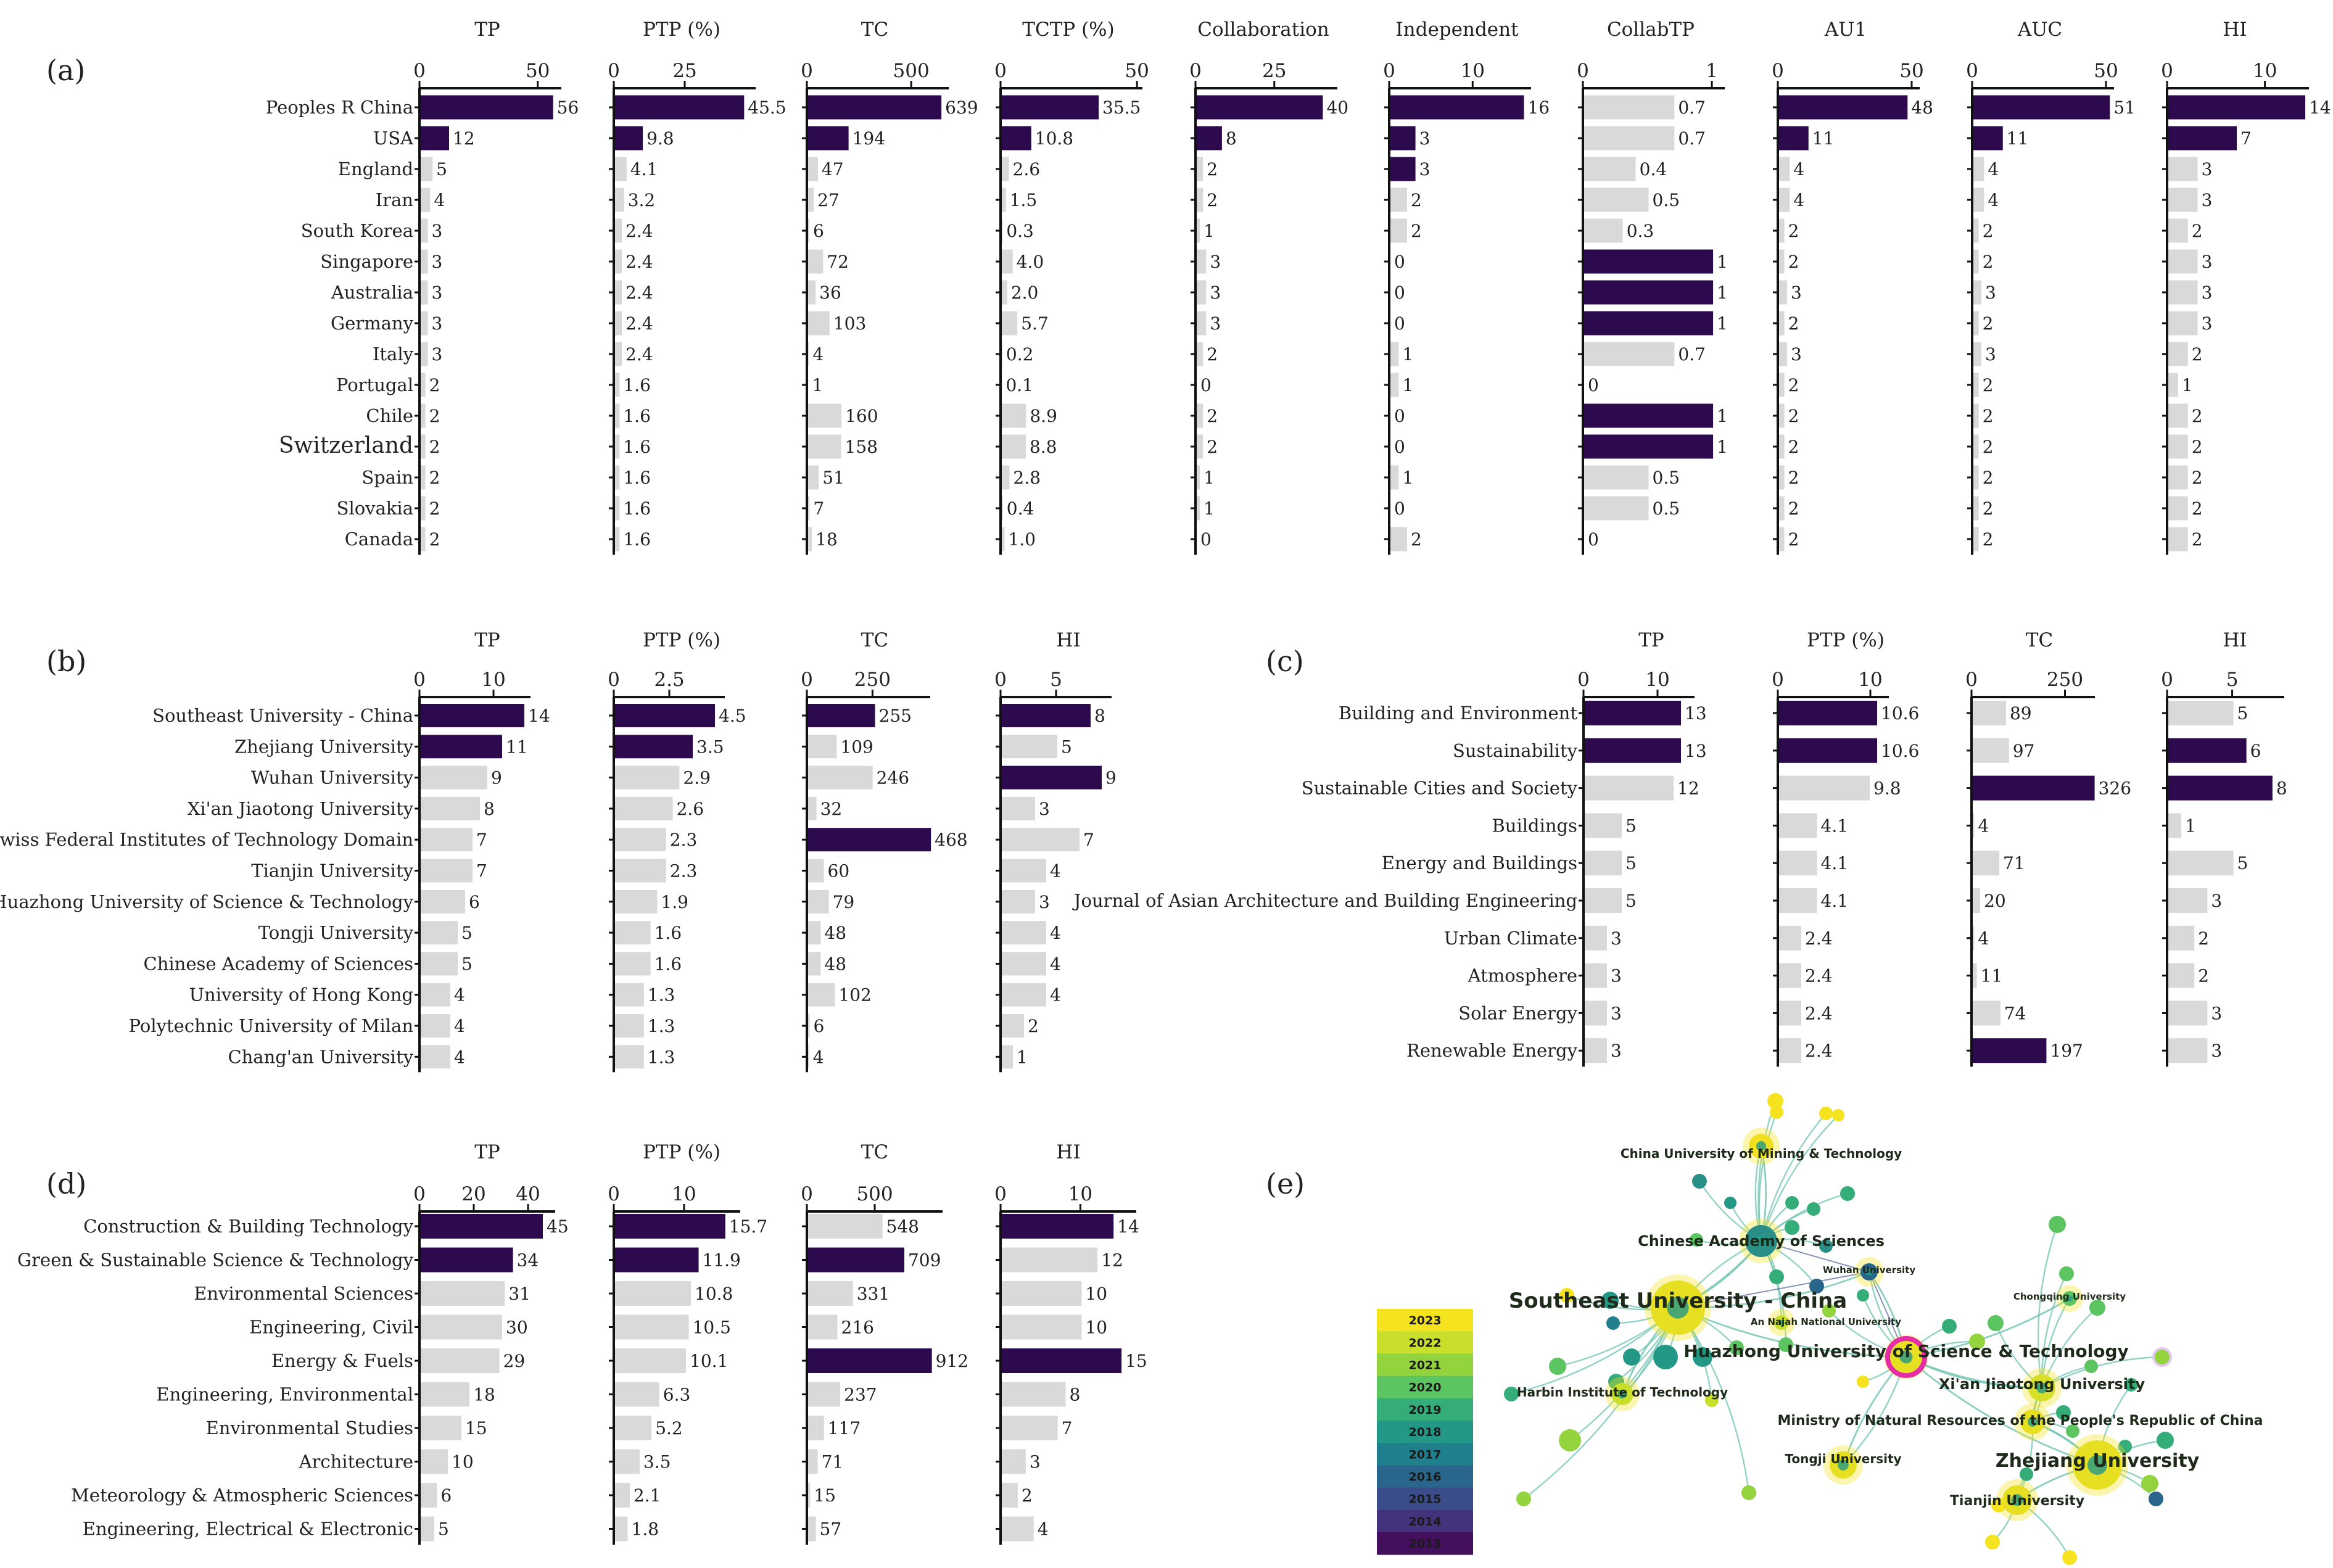 Image resolution: width=2333 pixels, height=1568 pixels. Describe the element at coordinates (637, 385) in the screenshot. I see `value-label-a-ptp-portugal: 1.6` at that location.